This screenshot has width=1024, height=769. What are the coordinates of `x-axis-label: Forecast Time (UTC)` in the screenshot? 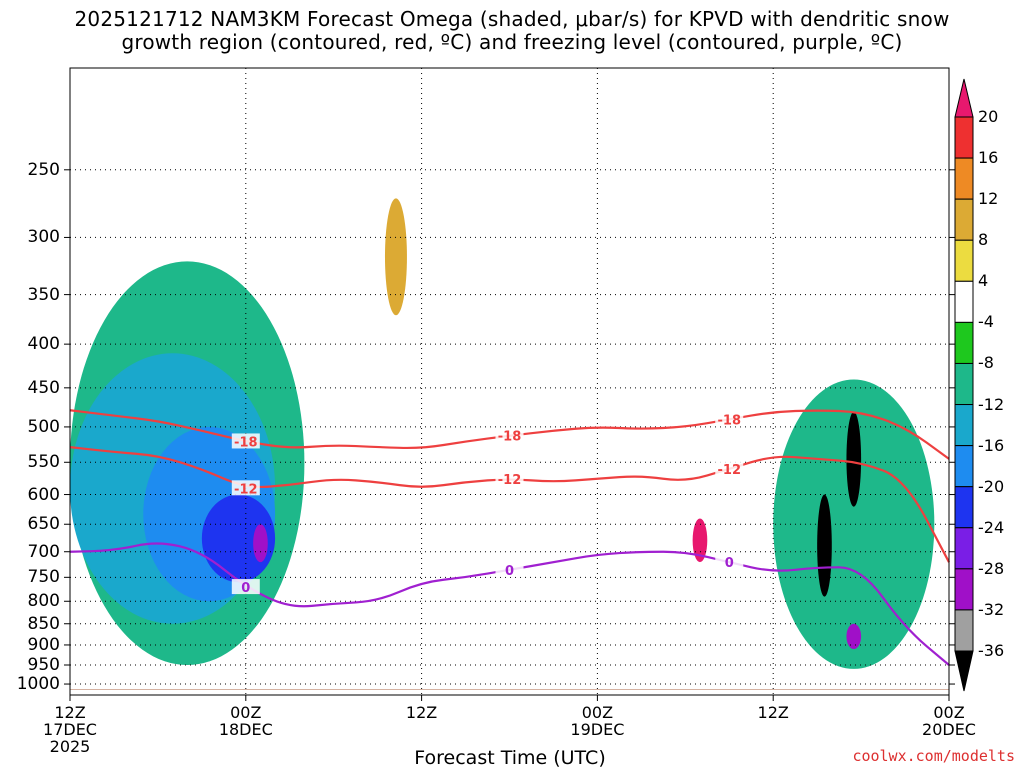 It's located at (510, 758).